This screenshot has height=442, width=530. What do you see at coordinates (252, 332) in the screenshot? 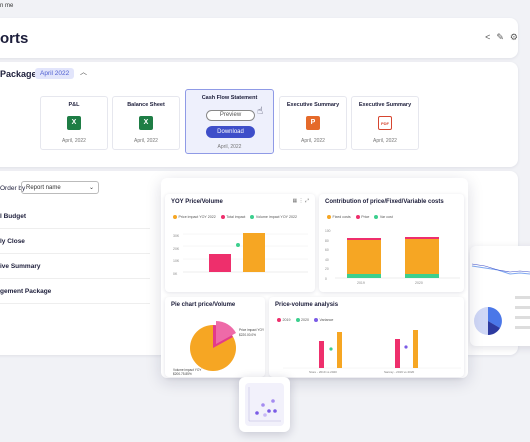
I see `pie-label-price: Price impact YOY $220.00.0%` at bounding box center [252, 332].